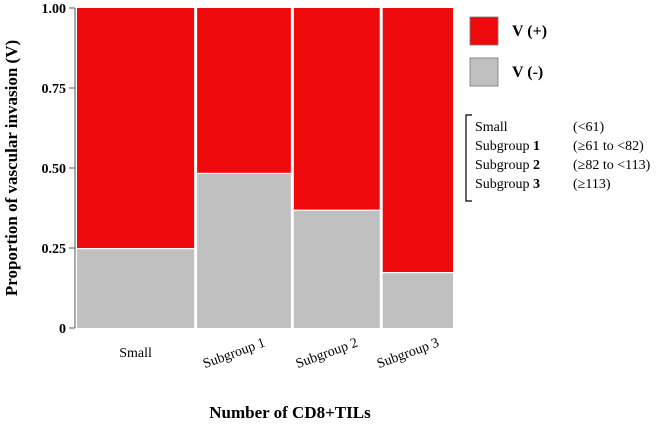  I want to click on y-tick-label: 0.75, so click(54, 89).